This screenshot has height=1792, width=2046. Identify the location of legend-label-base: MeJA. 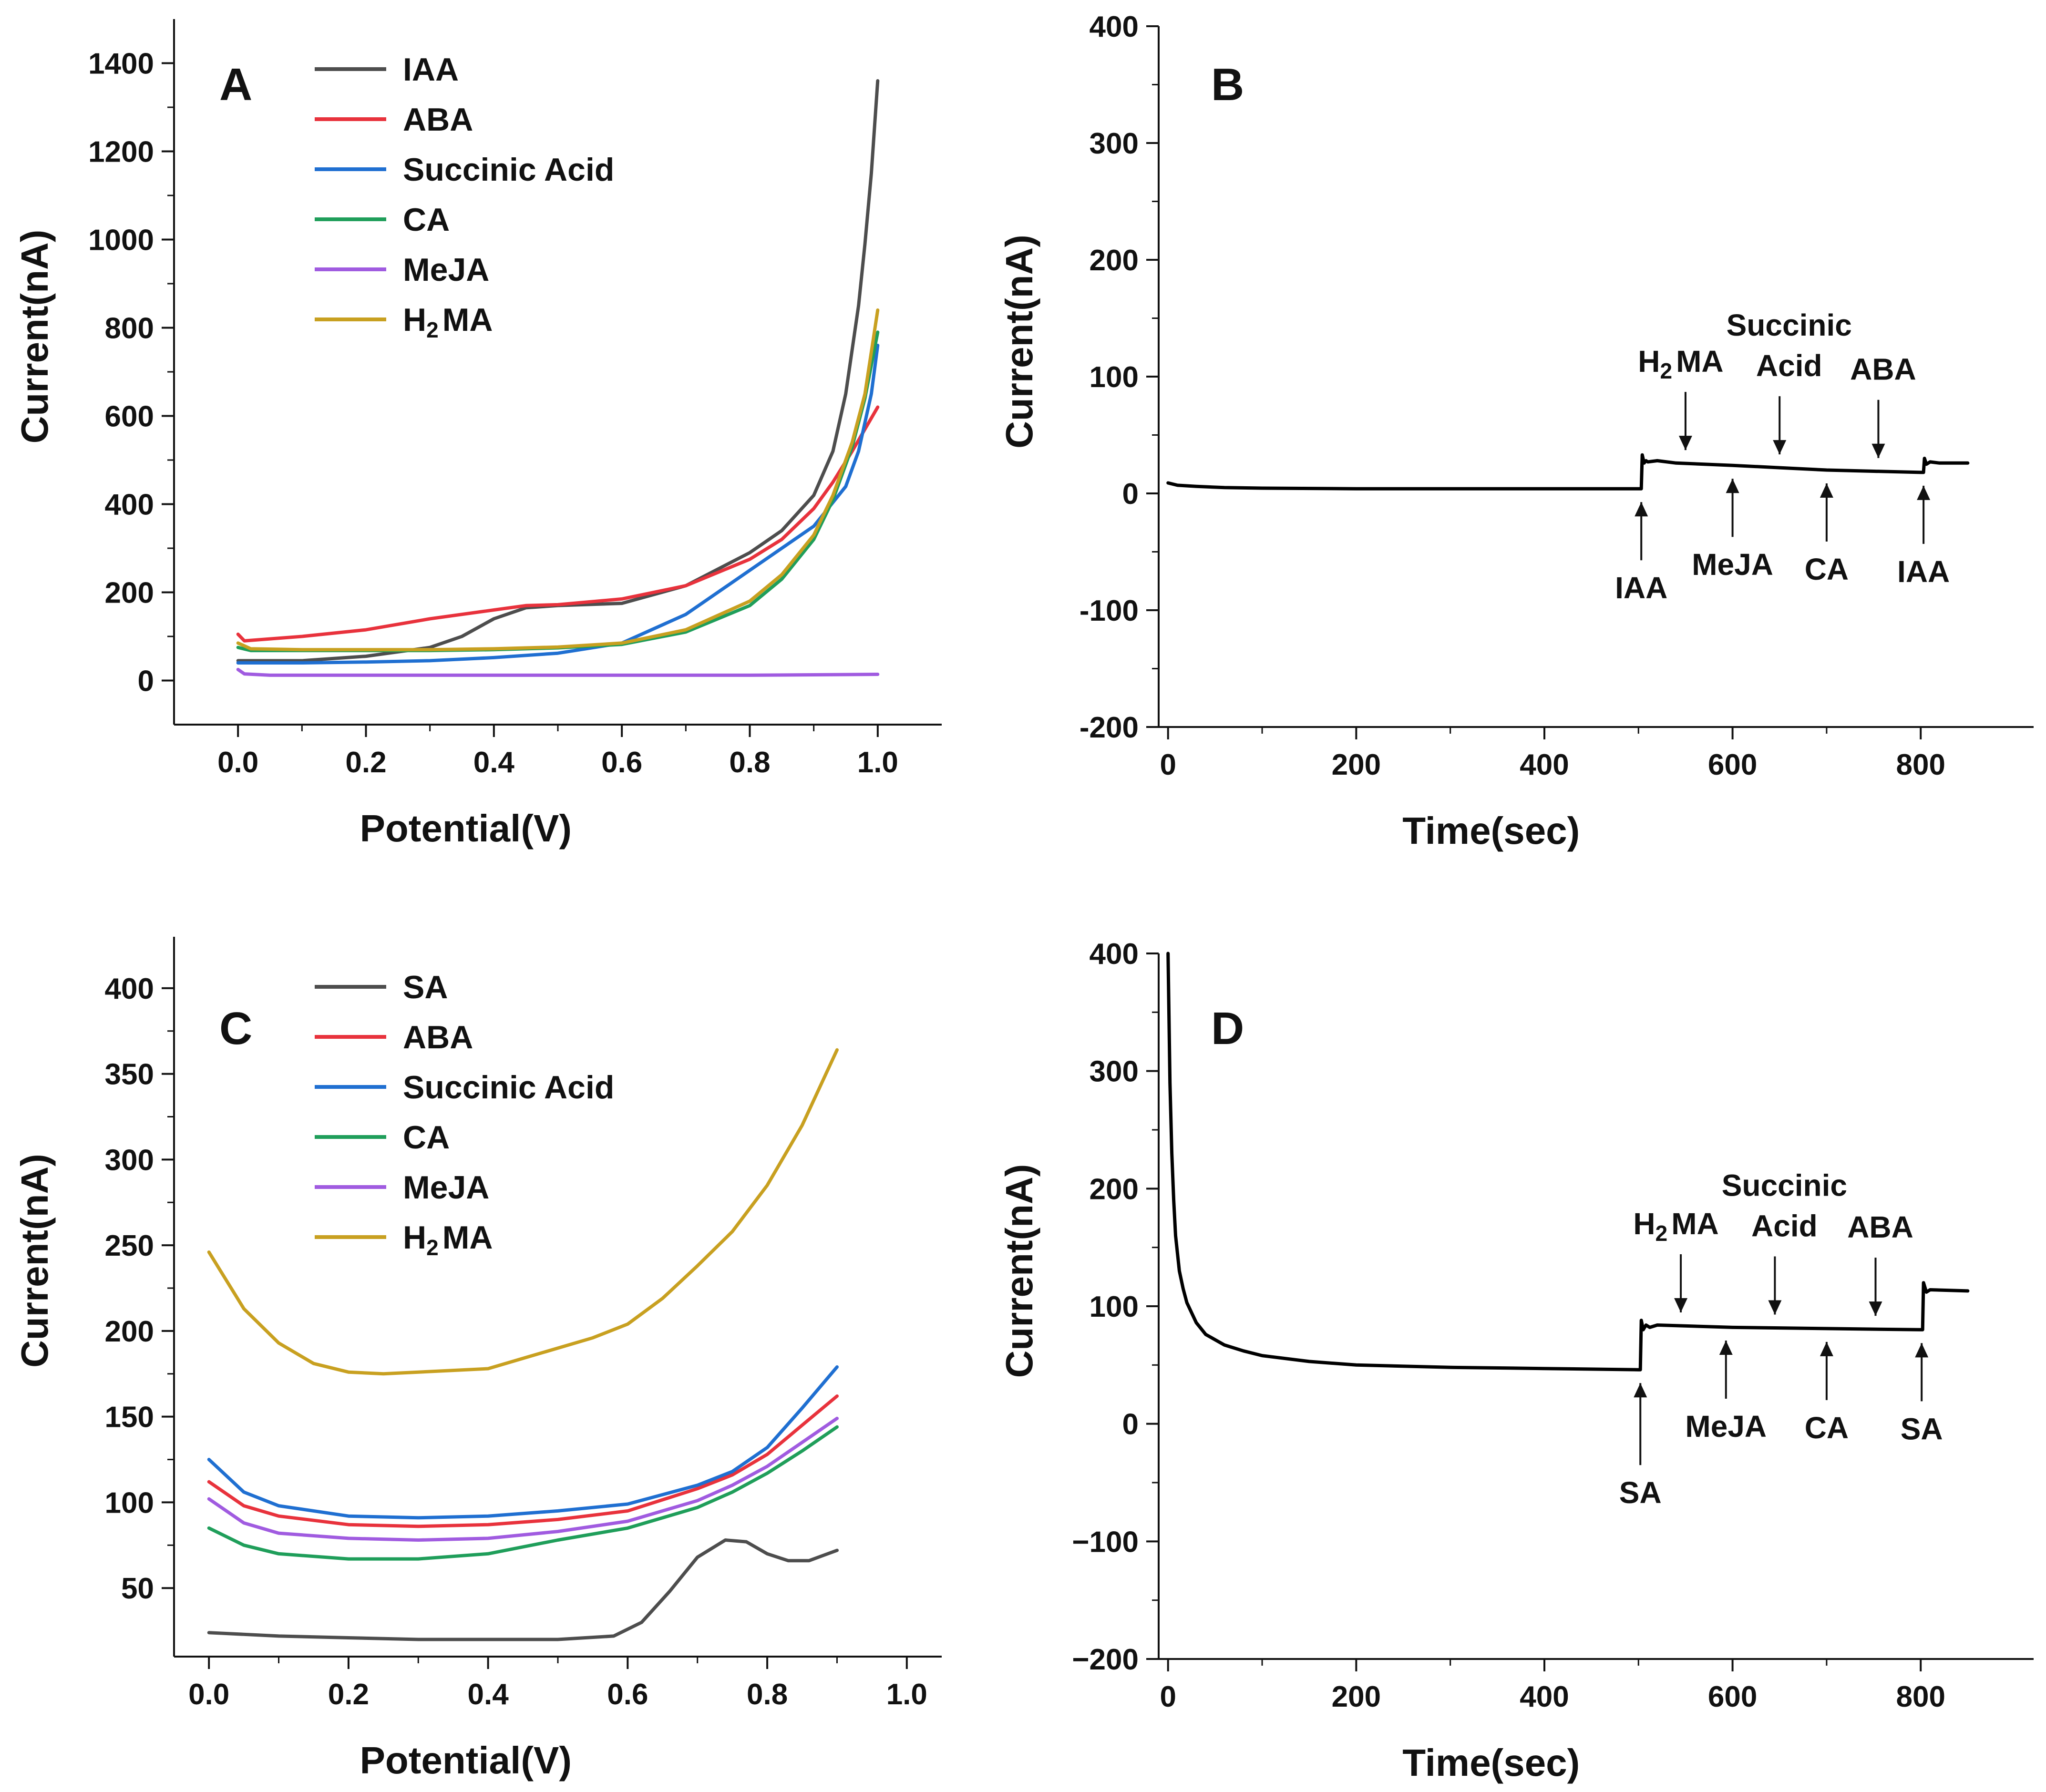
(446, 270).